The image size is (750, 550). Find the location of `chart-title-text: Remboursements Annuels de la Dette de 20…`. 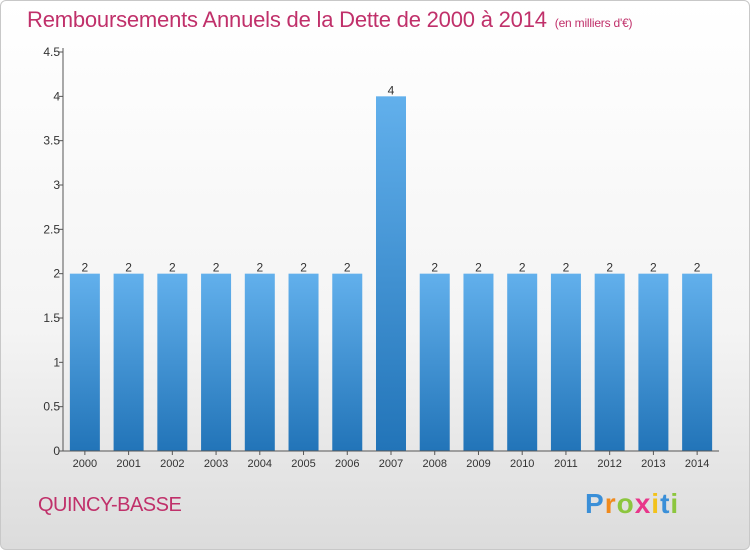

chart-title-text: Remboursements Annuels de la Dette de 20… is located at coordinates (287, 19).